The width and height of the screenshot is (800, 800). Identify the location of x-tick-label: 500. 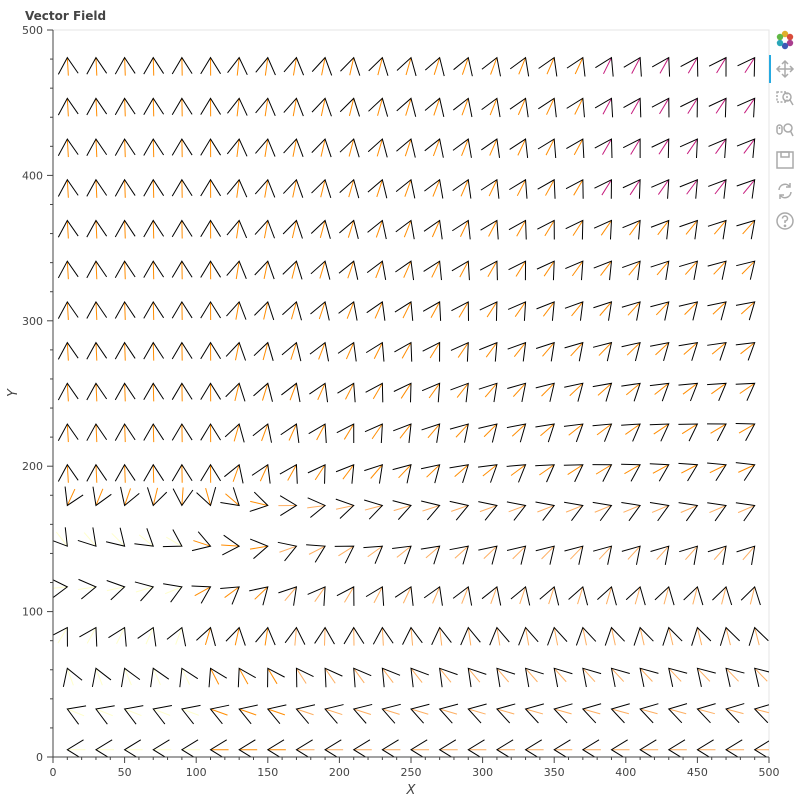
(769, 772).